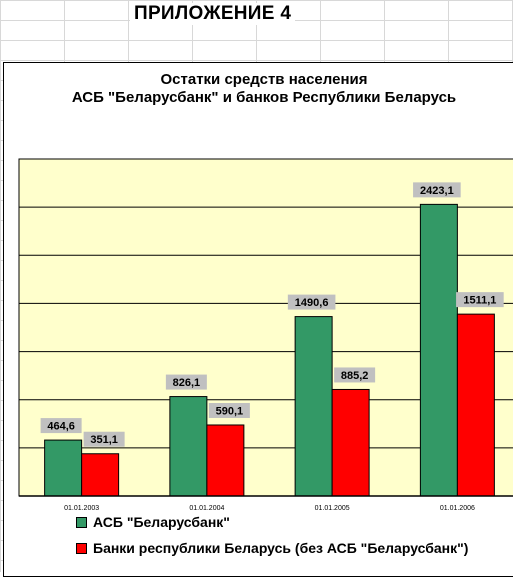 The width and height of the screenshot is (513, 578). I want to click on data-label: 464,6, so click(61, 427).